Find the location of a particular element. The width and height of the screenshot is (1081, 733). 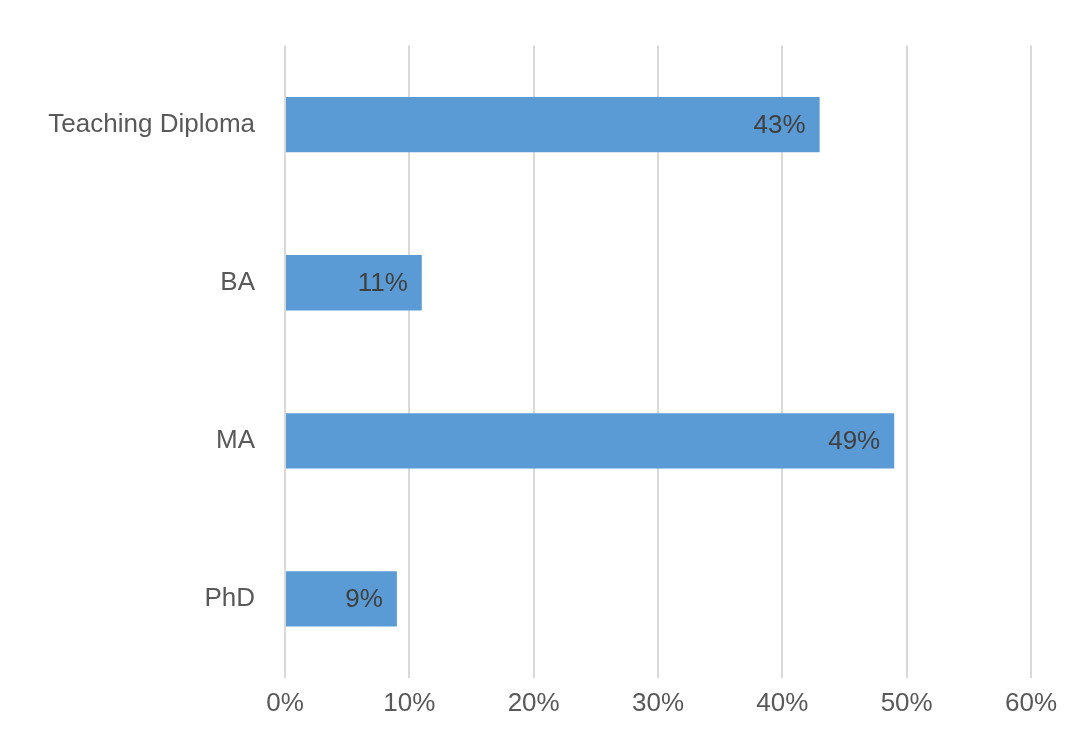

data-label: 43% is located at coordinates (779, 123).